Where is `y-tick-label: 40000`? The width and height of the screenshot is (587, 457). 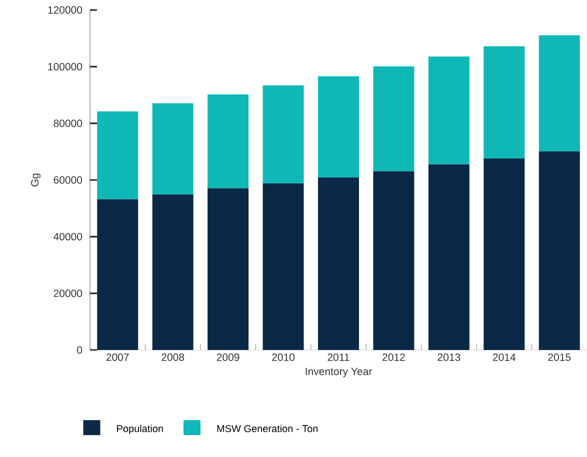 y-tick-label: 40000 is located at coordinates (68, 236).